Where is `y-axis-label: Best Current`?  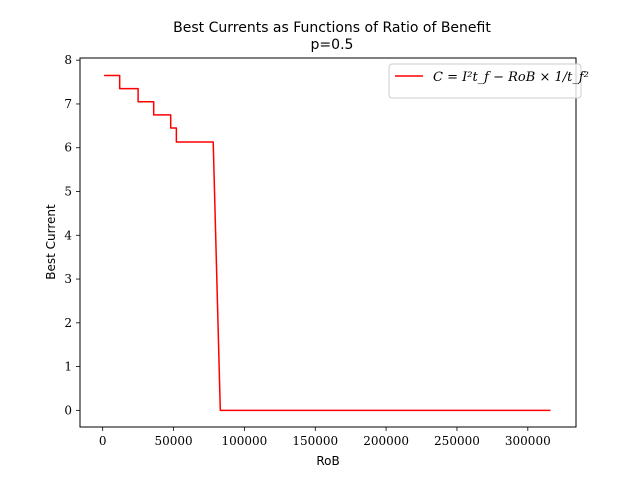 y-axis-label: Best Current is located at coordinates (51, 242).